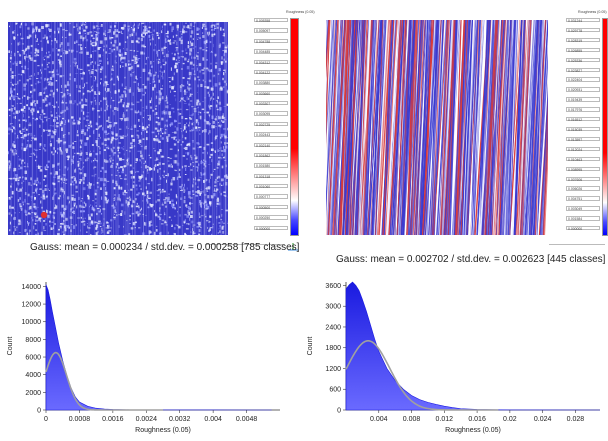 The height and width of the screenshot is (441, 608). What do you see at coordinates (271, 30) in the screenshot?
I see `scale-label: 0.005097` at bounding box center [271, 30].